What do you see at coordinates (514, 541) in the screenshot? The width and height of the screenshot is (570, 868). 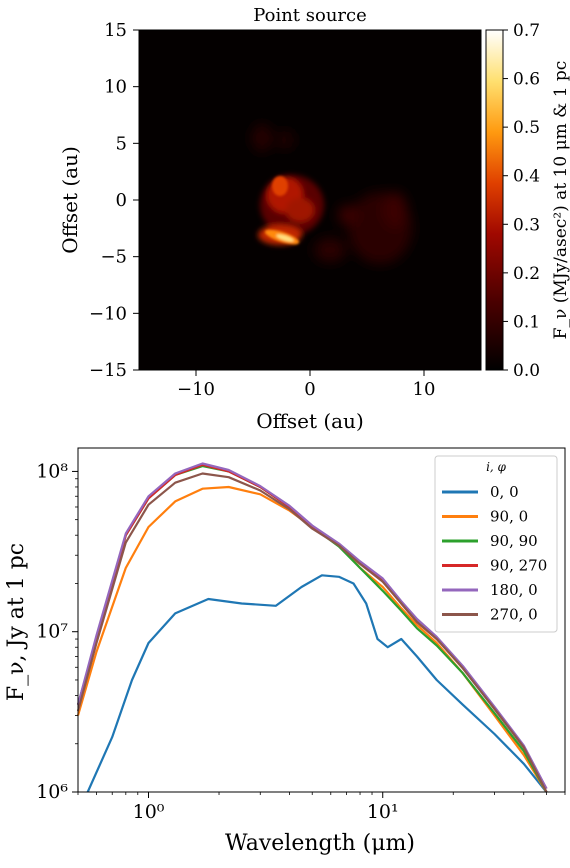 I see `legend-entry-label: 90, 90` at bounding box center [514, 541].